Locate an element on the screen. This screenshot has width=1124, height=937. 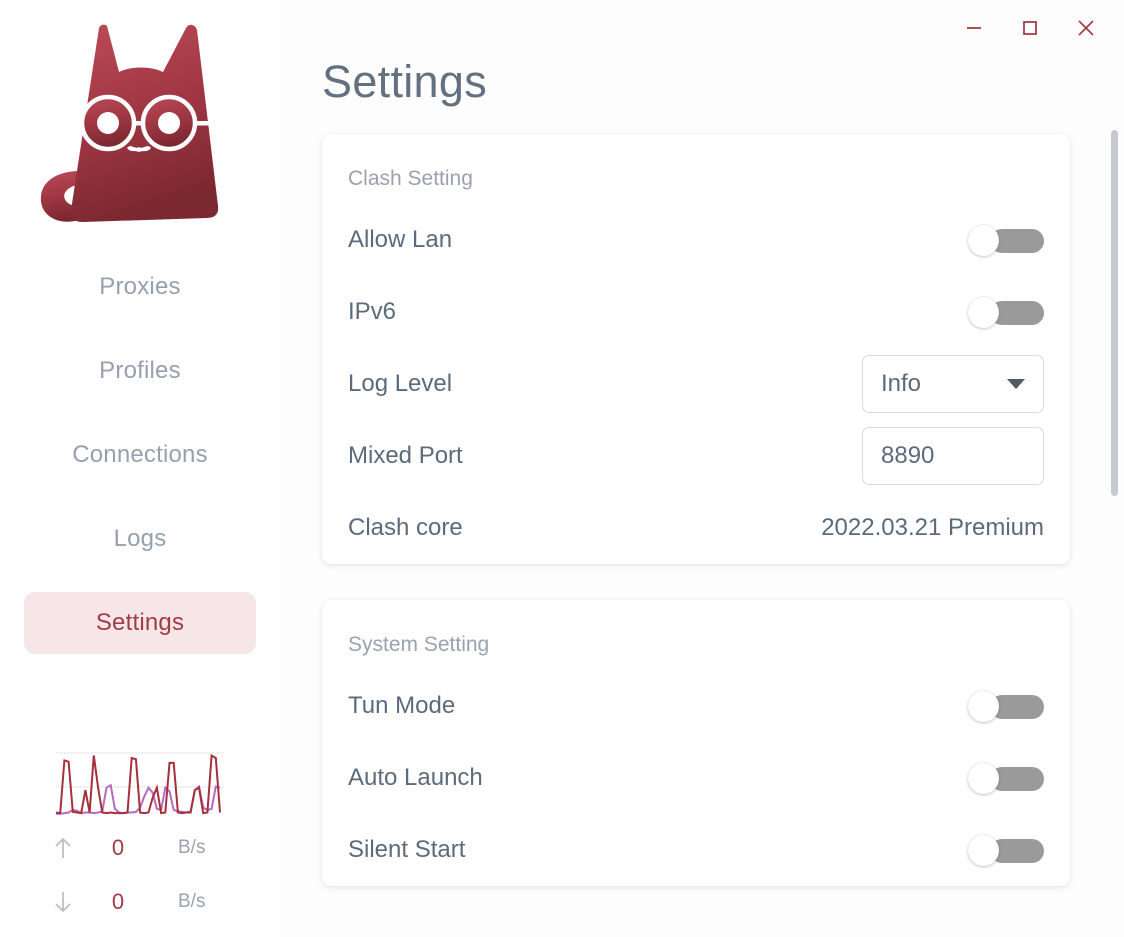
sidebar-item-label: Connections is located at coordinates (140, 454).